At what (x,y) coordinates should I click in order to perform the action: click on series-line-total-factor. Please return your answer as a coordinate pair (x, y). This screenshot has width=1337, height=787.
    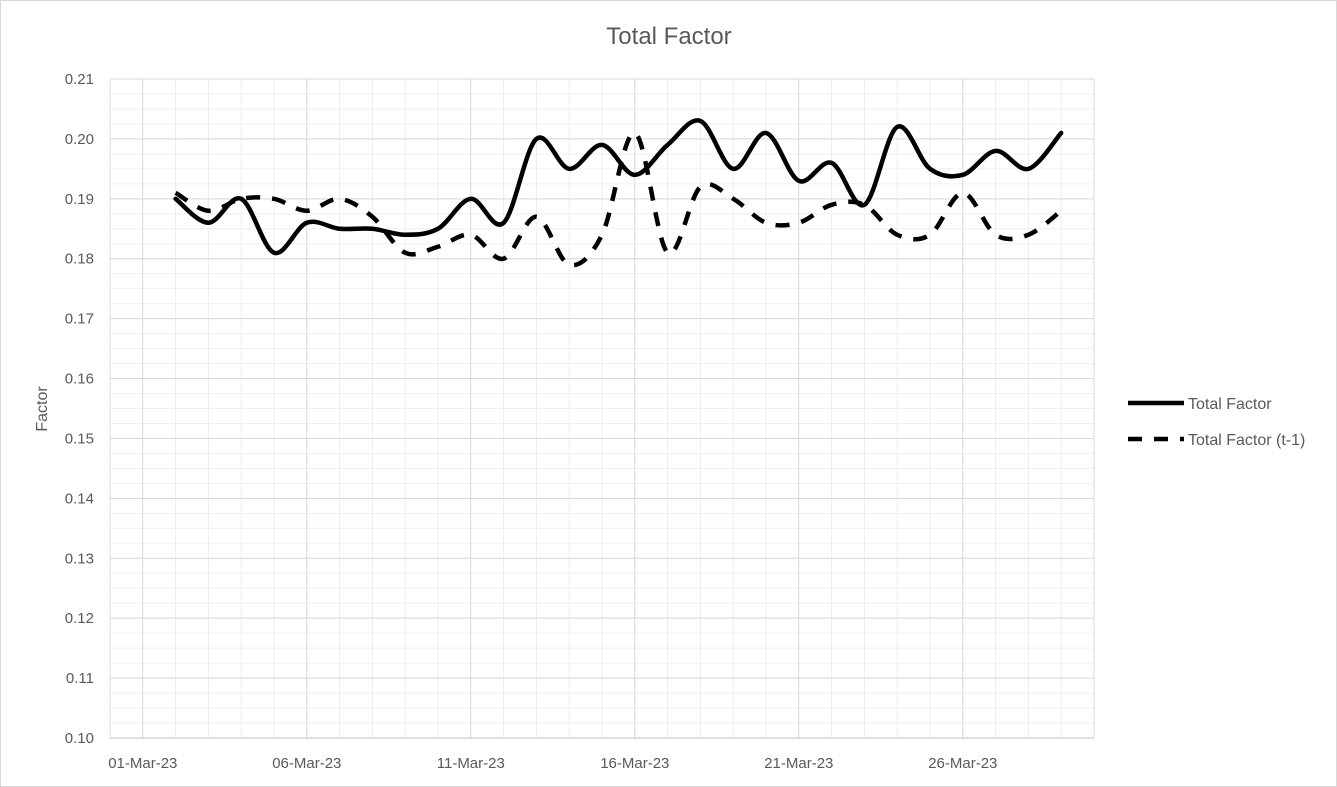
    Looking at the image, I should click on (618, 187).